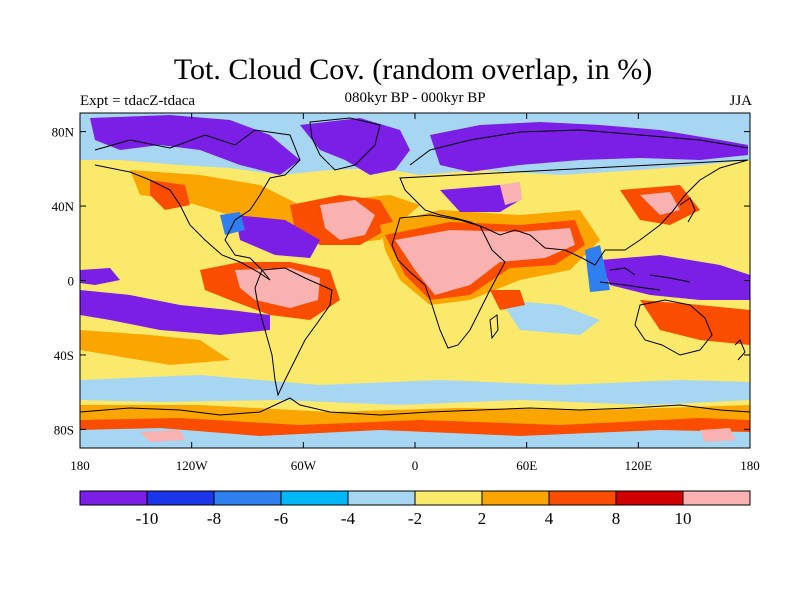 Image resolution: width=800 pixels, height=600 pixels. I want to click on colorbar-label: 2, so click(482, 518).